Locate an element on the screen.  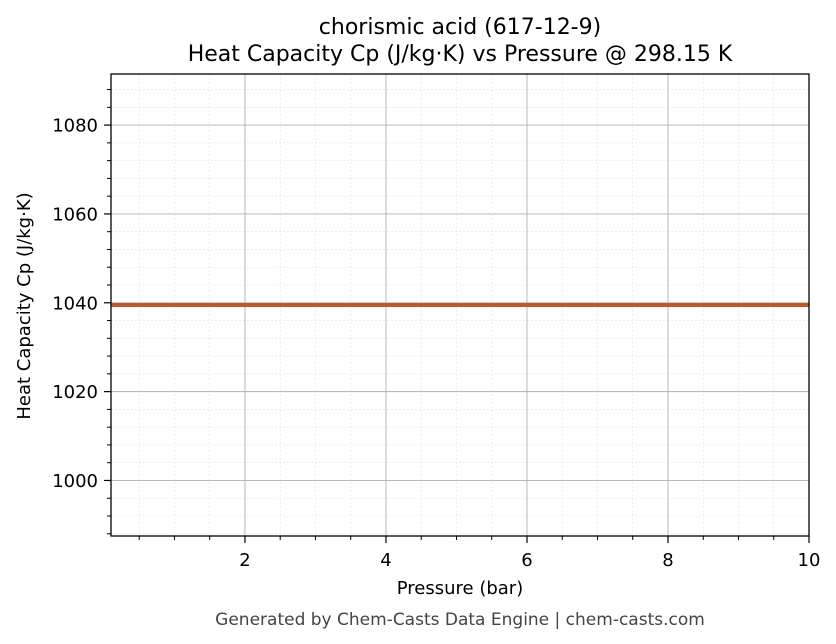
y-tick-label: 1060 is located at coordinates (75, 214).